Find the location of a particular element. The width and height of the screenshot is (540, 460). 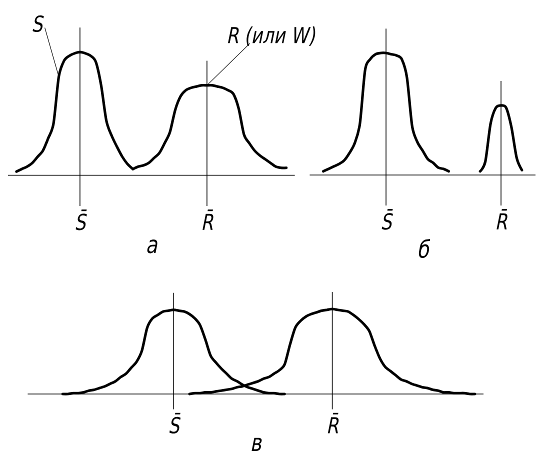

text: а is located at coordinates (152, 247).